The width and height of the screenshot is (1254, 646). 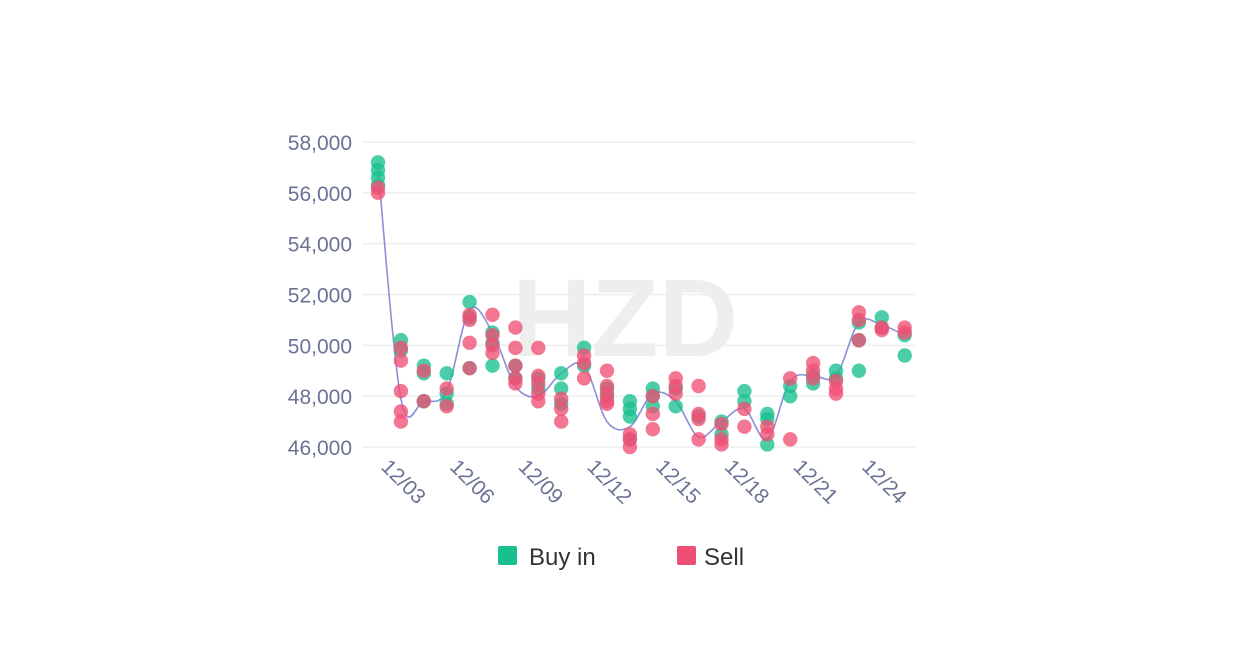 What do you see at coordinates (540, 481) in the screenshot?
I see `x-tick-label: 12/09` at bounding box center [540, 481].